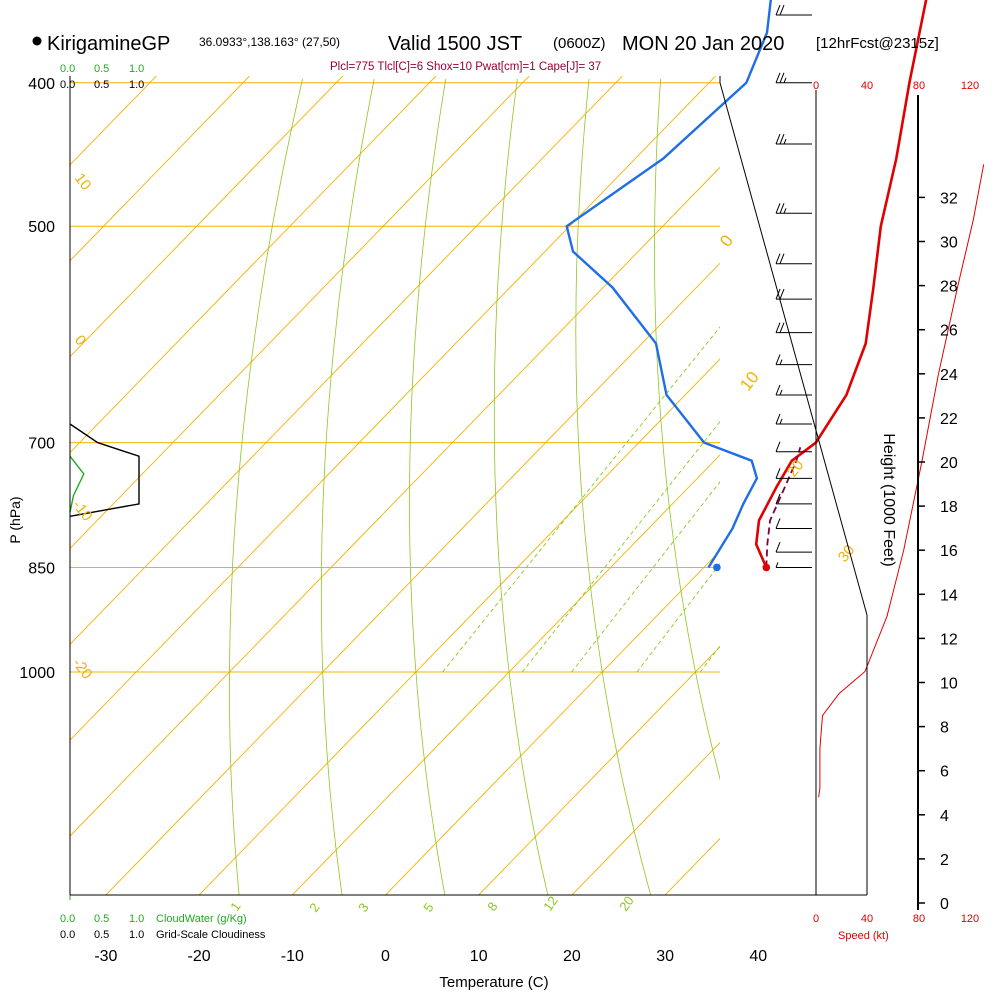 This screenshot has height=1000, width=1000. I want to click on mixing-ratio-label: 5, so click(428, 907).